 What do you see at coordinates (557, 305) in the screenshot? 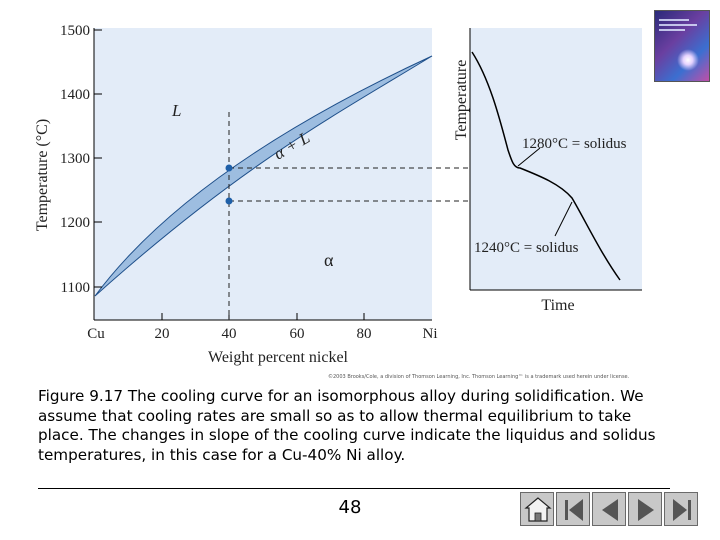
I see `cooling-x-axis-title: Time` at bounding box center [557, 305].